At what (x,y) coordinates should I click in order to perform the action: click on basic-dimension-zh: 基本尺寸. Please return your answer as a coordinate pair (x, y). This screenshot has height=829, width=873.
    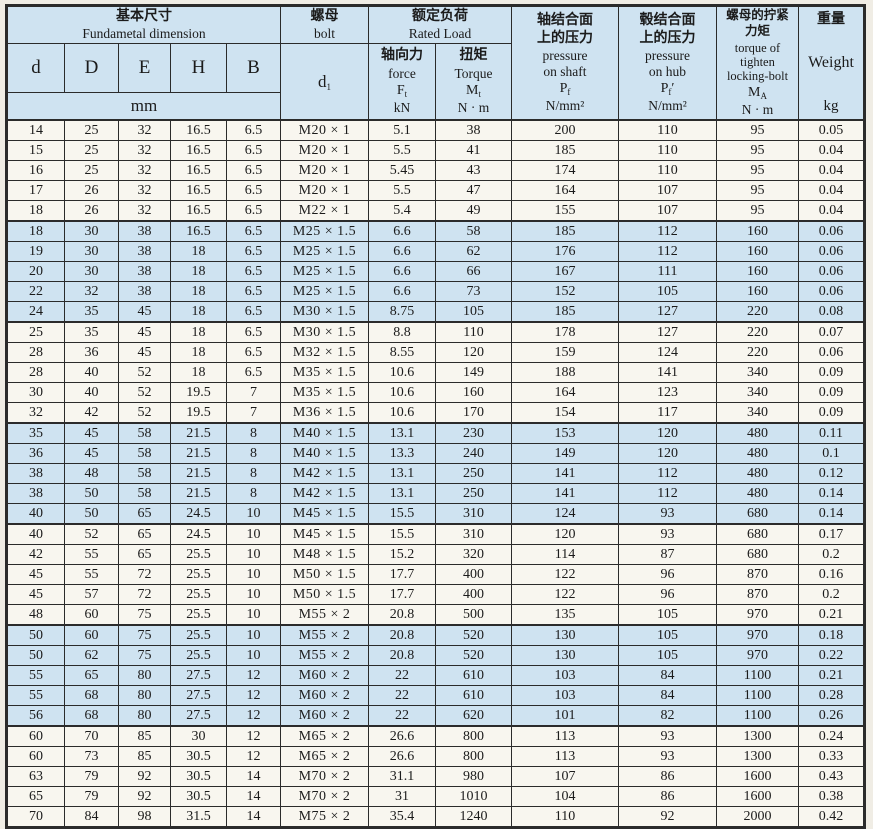
    Looking at the image, I should click on (144, 17).